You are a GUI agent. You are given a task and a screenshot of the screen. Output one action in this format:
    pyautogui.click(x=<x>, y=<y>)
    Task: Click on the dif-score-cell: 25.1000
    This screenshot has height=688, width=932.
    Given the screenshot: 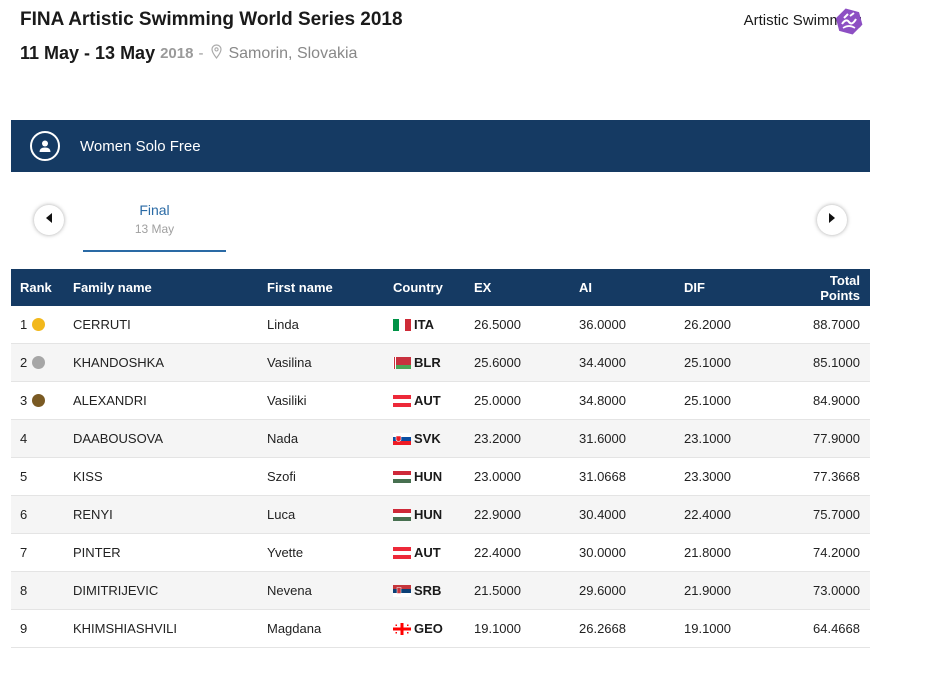 What is the action you would take?
    pyautogui.click(x=736, y=362)
    